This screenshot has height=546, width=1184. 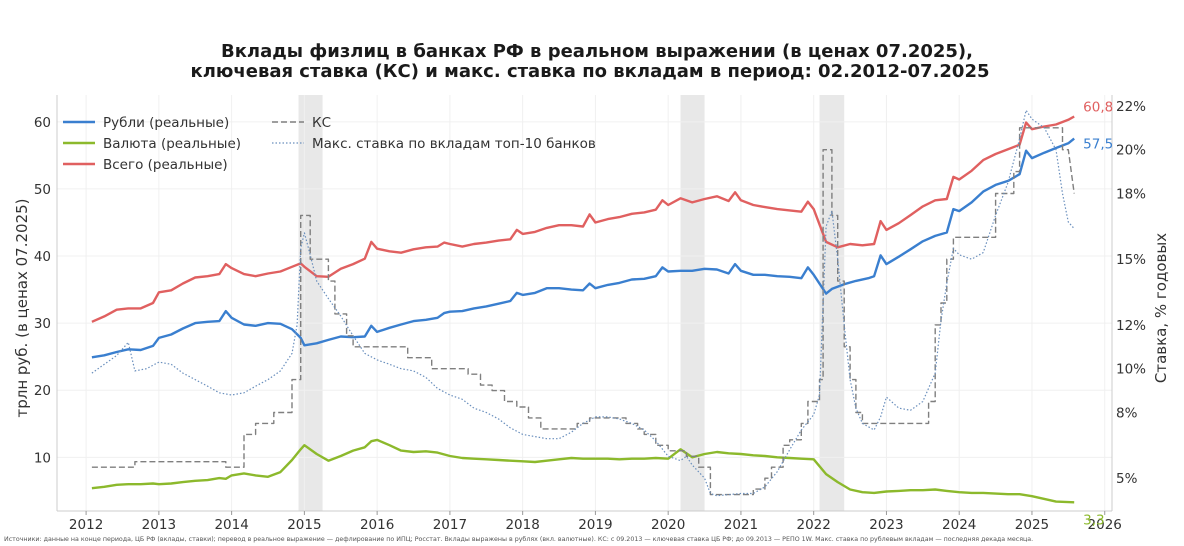 What do you see at coordinates (1131, 326) in the screenshot?
I see `y-right-tick-label-12%: 12%` at bounding box center [1131, 326].